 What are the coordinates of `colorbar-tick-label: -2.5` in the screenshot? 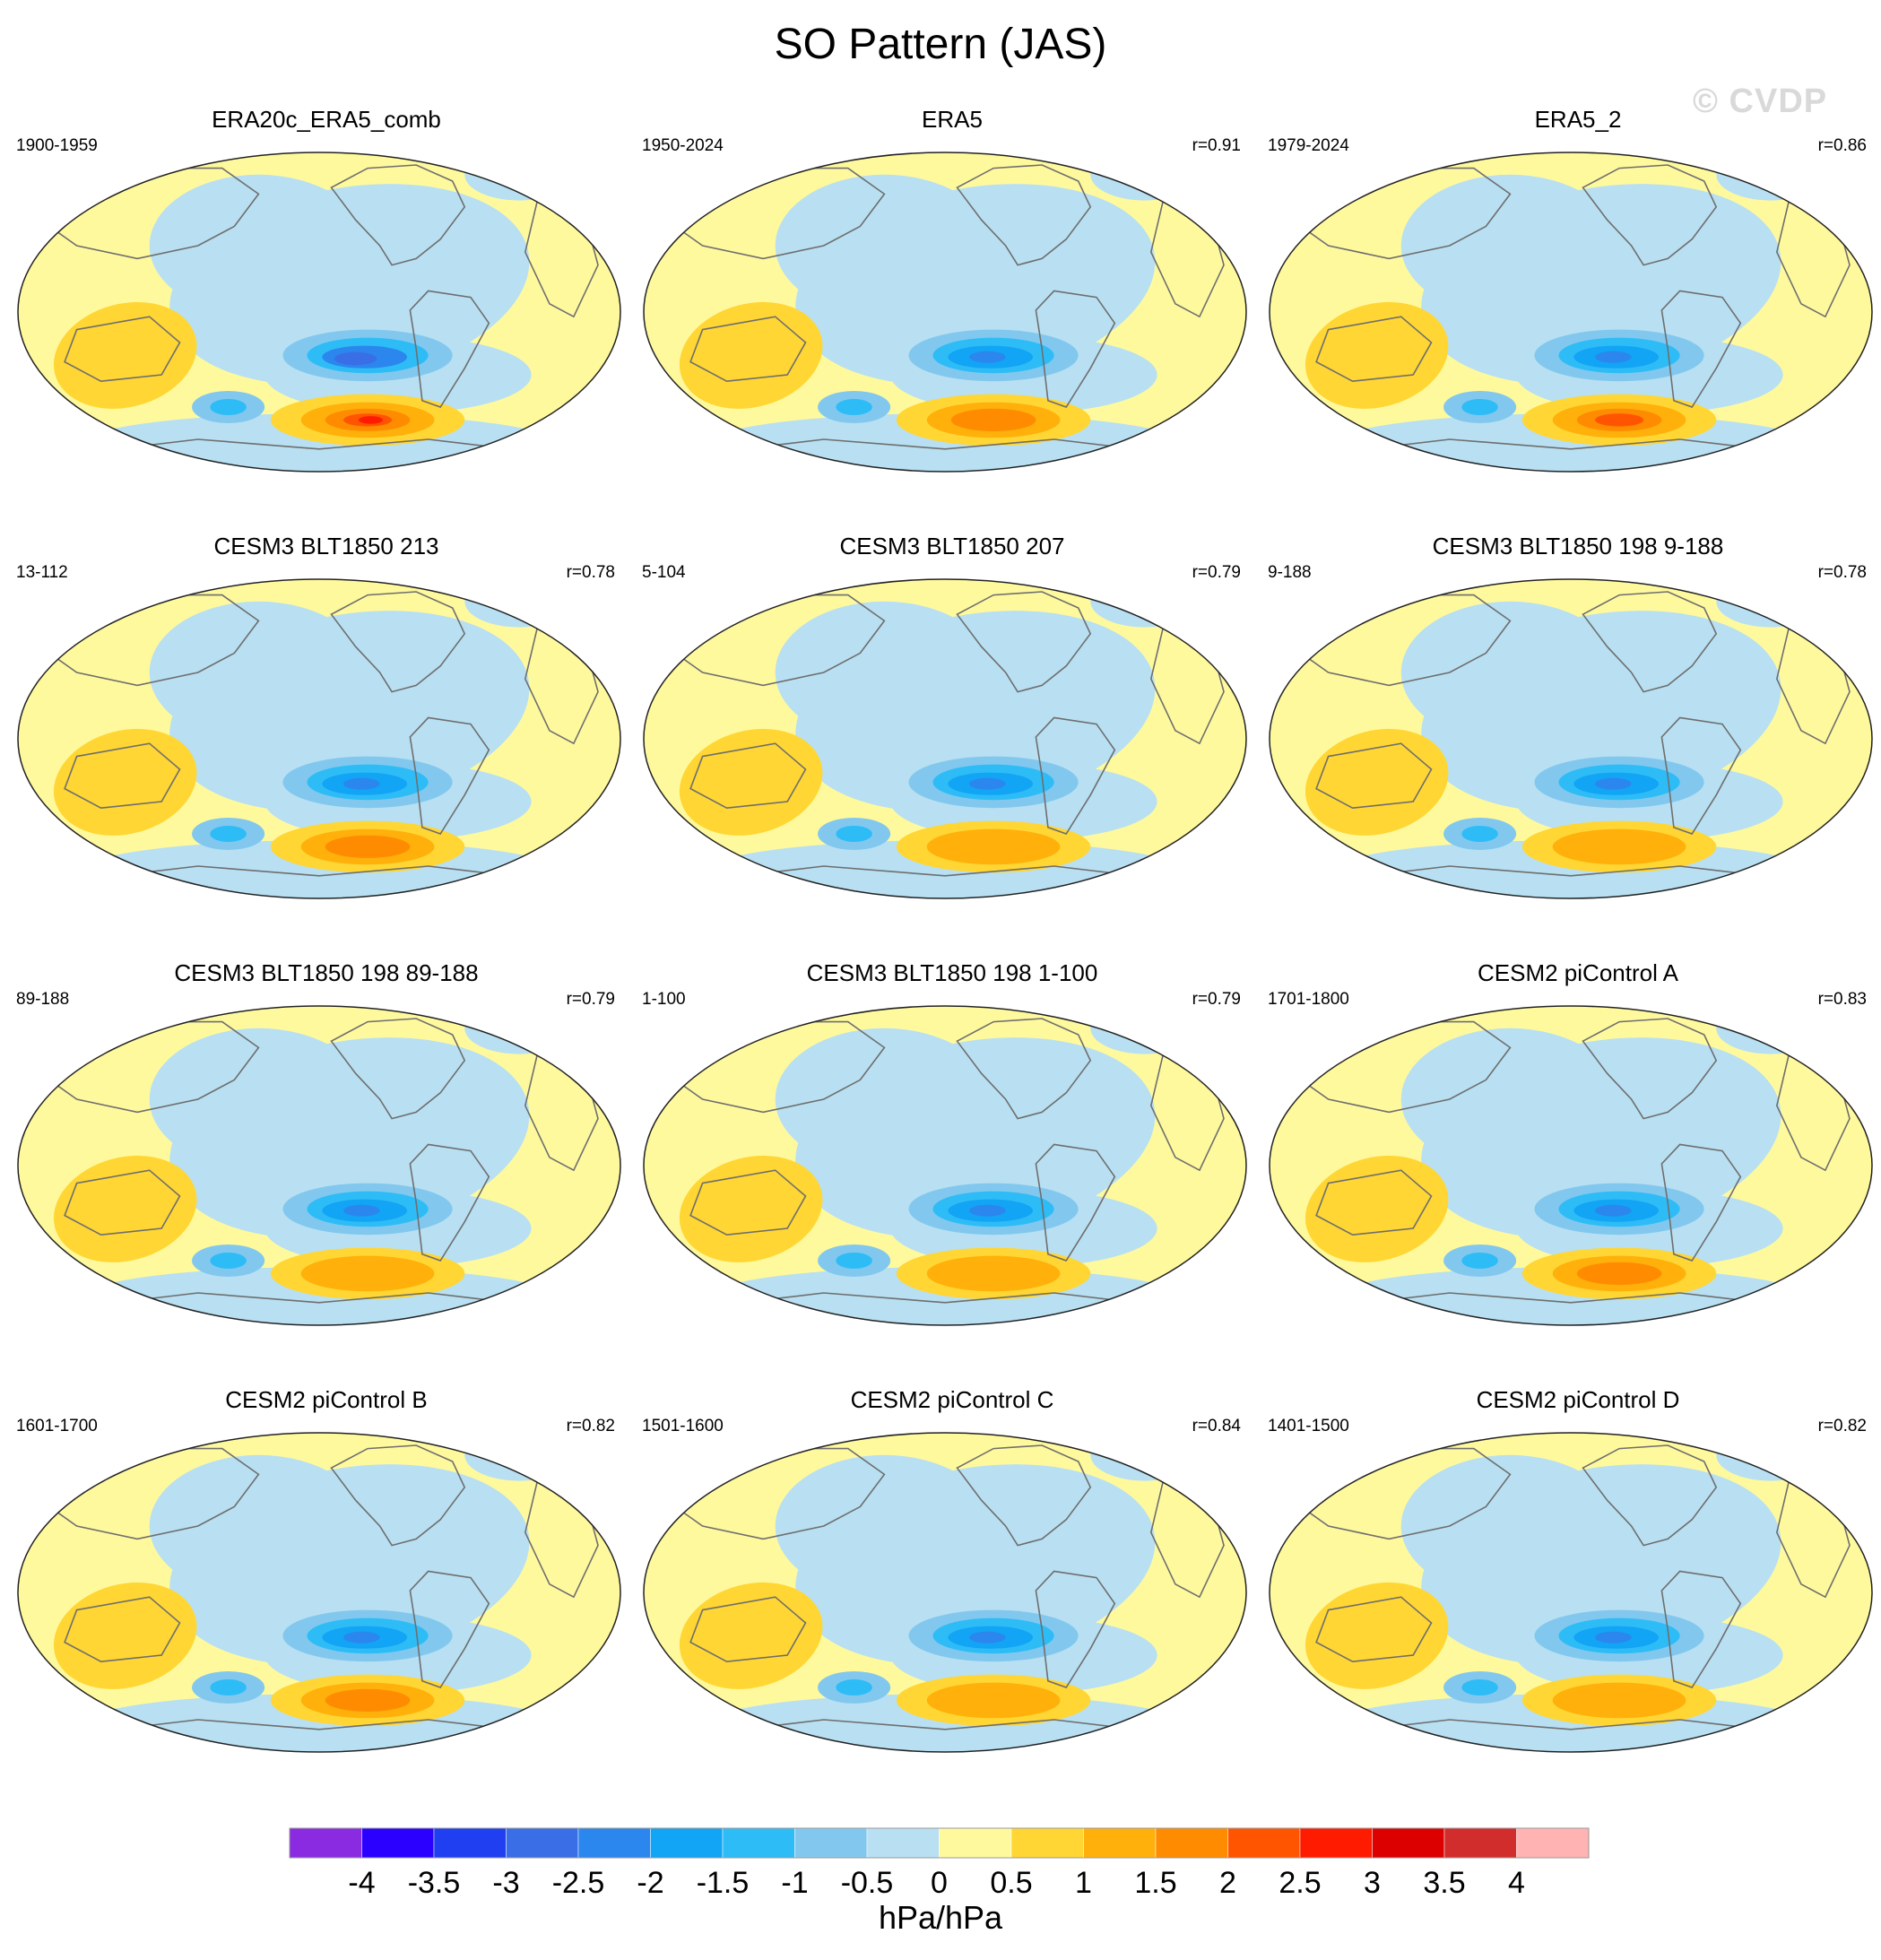 It's located at (578, 1882).